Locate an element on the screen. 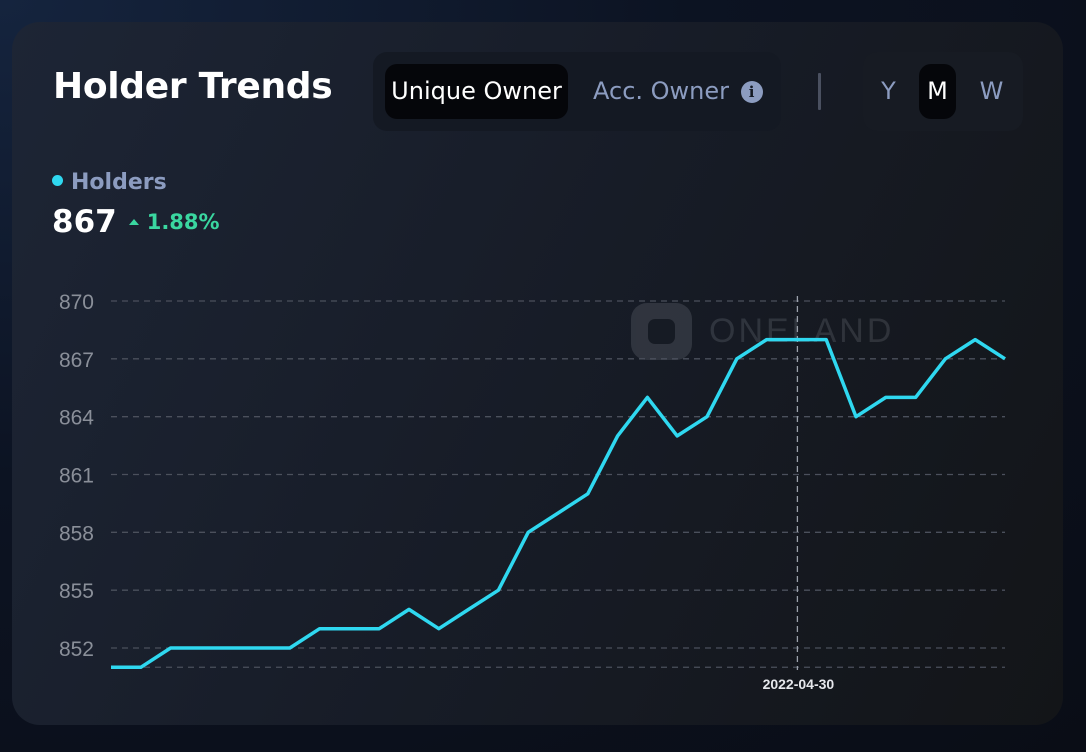 The image size is (1086, 752). current-value: 867 is located at coordinates (84, 222).